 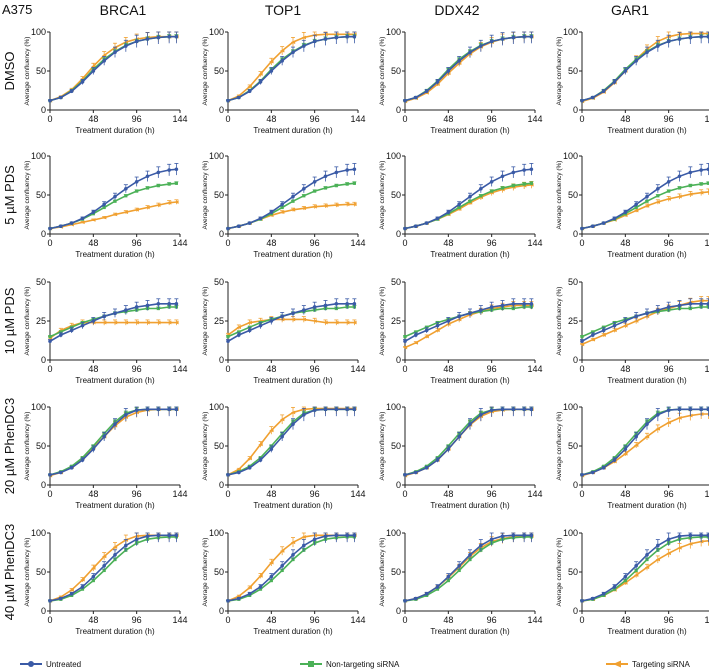 What do you see at coordinates (291, 569) in the screenshot?
I see `series-line-non-targeting-sirna` at bounding box center [291, 569].